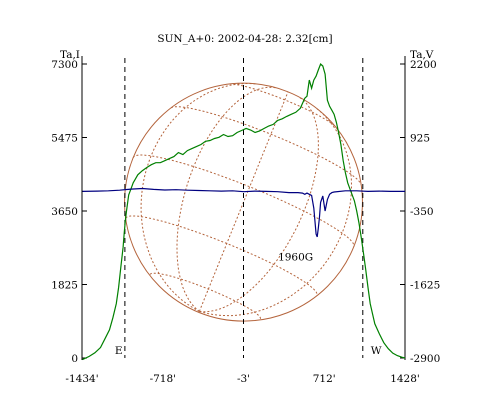 The image size is (500, 400). What do you see at coordinates (163, 379) in the screenshot?
I see `x-axis-tick-label: -718'` at bounding box center [163, 379].